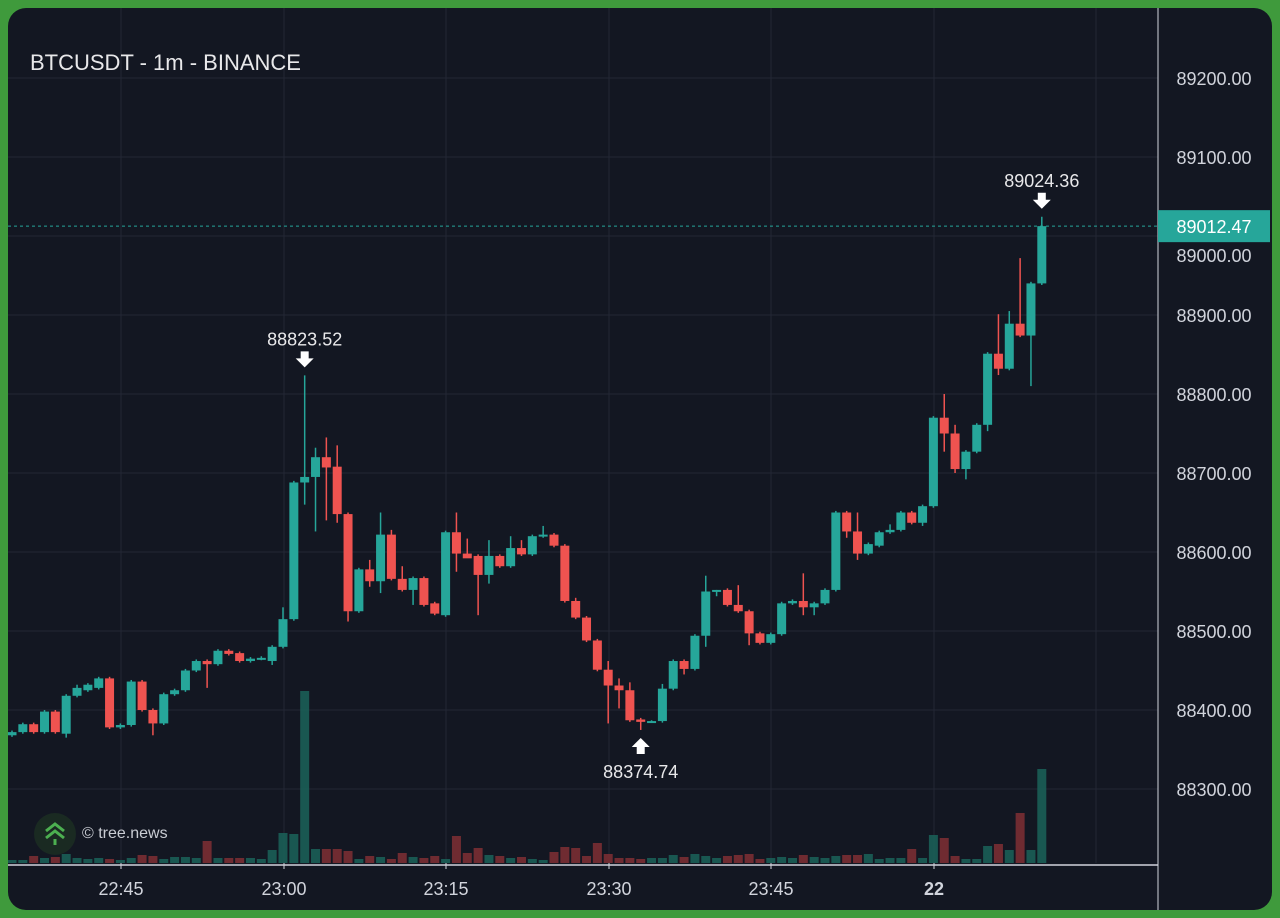 This screenshot has height=918, width=1280. What do you see at coordinates (1213, 474) in the screenshot?
I see `price-tick-label: 88700.00` at bounding box center [1213, 474].